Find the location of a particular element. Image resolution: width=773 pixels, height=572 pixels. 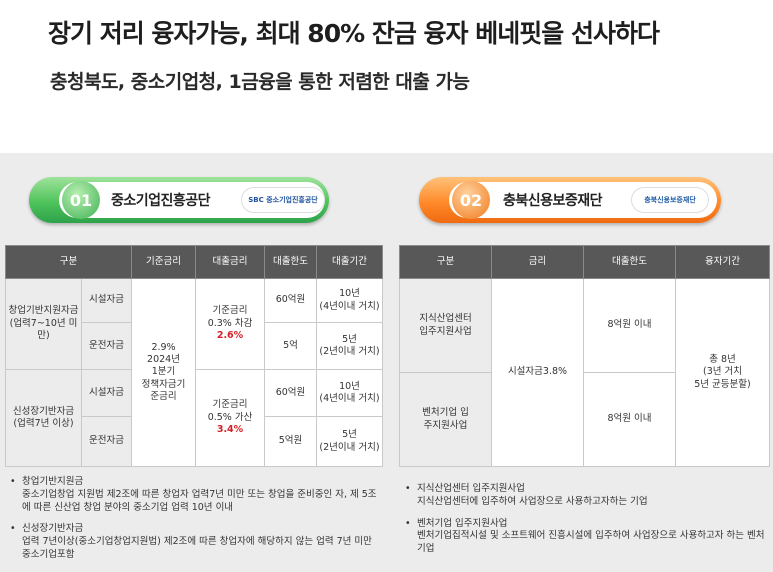

loan-limit-cell: 5억원 is located at coordinates (291, 441).